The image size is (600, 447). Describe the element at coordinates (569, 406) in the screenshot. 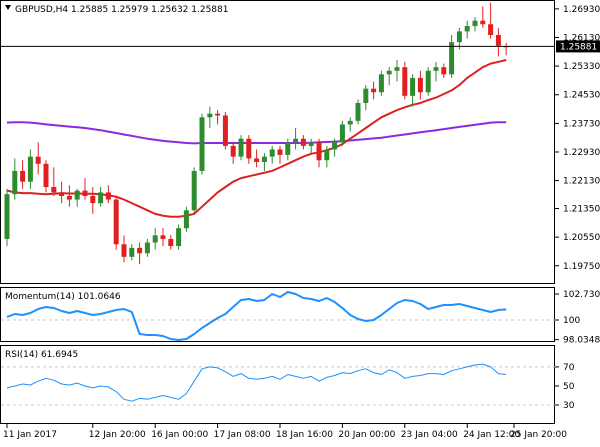

I see `rsi-tick-label: 30` at that location.